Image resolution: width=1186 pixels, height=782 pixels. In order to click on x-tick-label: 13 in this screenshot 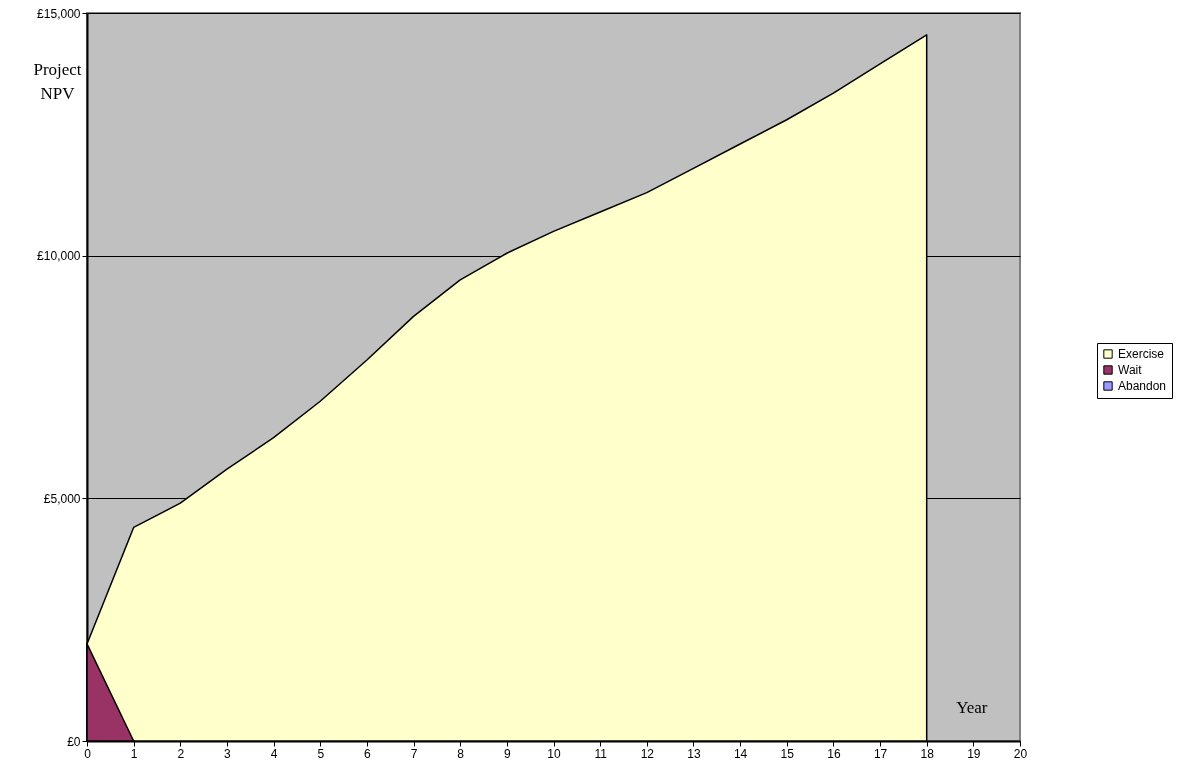, I will do `click(694, 753)`.